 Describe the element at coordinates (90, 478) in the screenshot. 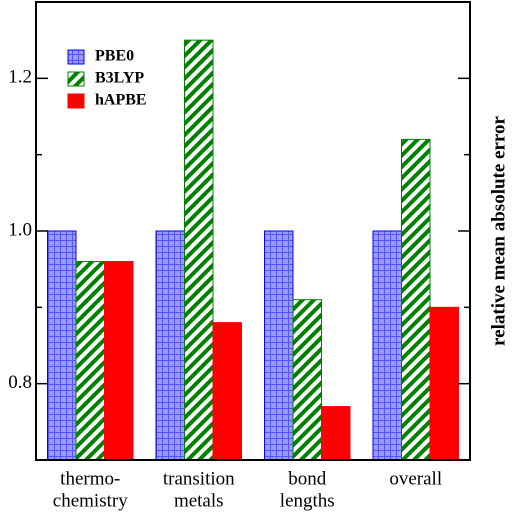

I see `x-tick-label: thermo-` at that location.